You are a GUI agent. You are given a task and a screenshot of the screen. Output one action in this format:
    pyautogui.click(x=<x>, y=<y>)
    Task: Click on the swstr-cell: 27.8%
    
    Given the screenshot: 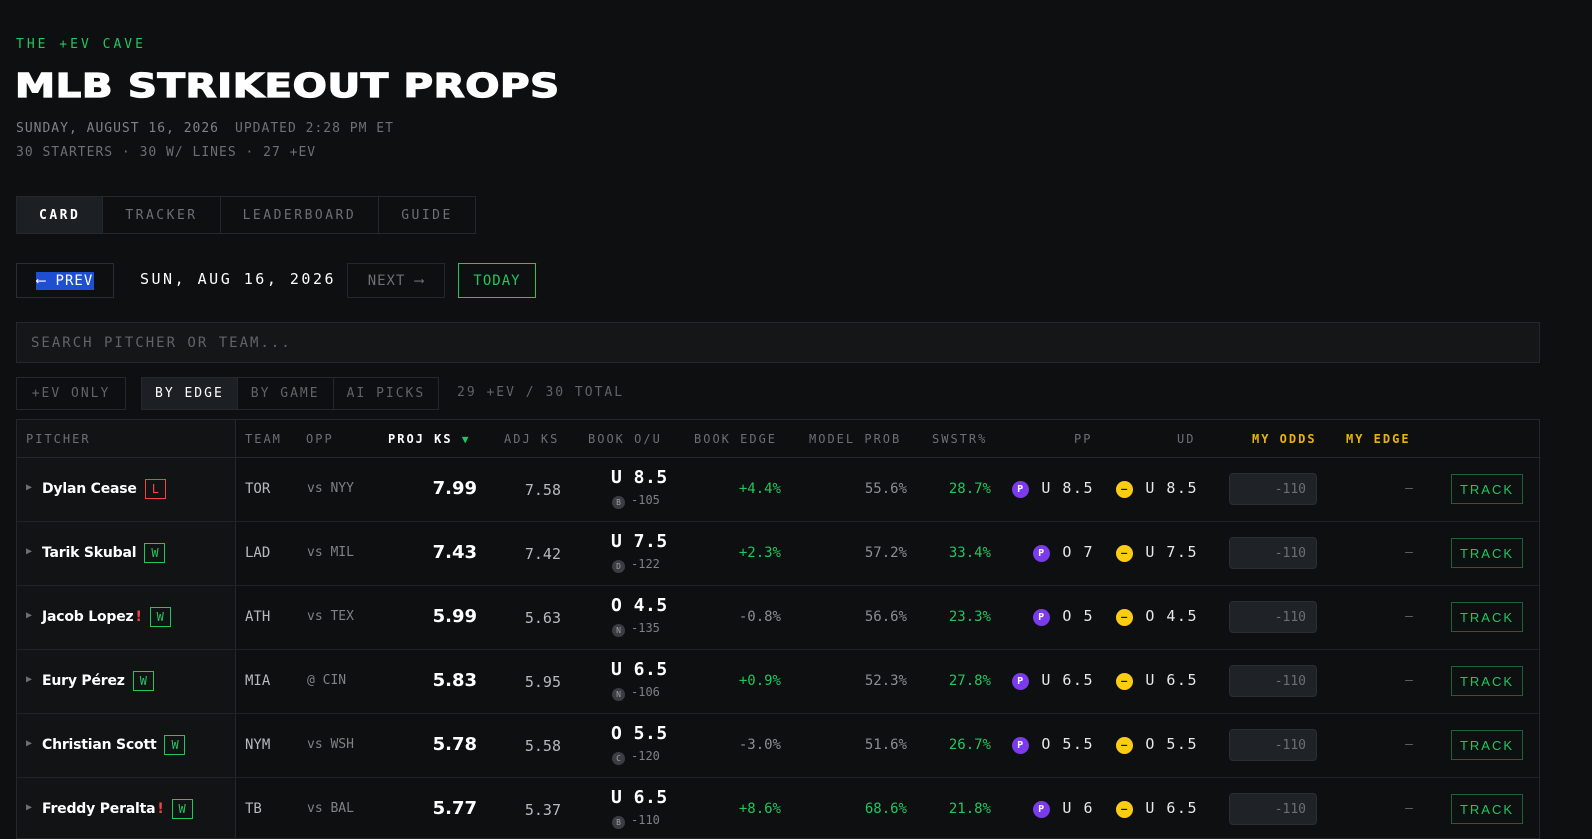 What is the action you would take?
    pyautogui.click(x=969, y=681)
    